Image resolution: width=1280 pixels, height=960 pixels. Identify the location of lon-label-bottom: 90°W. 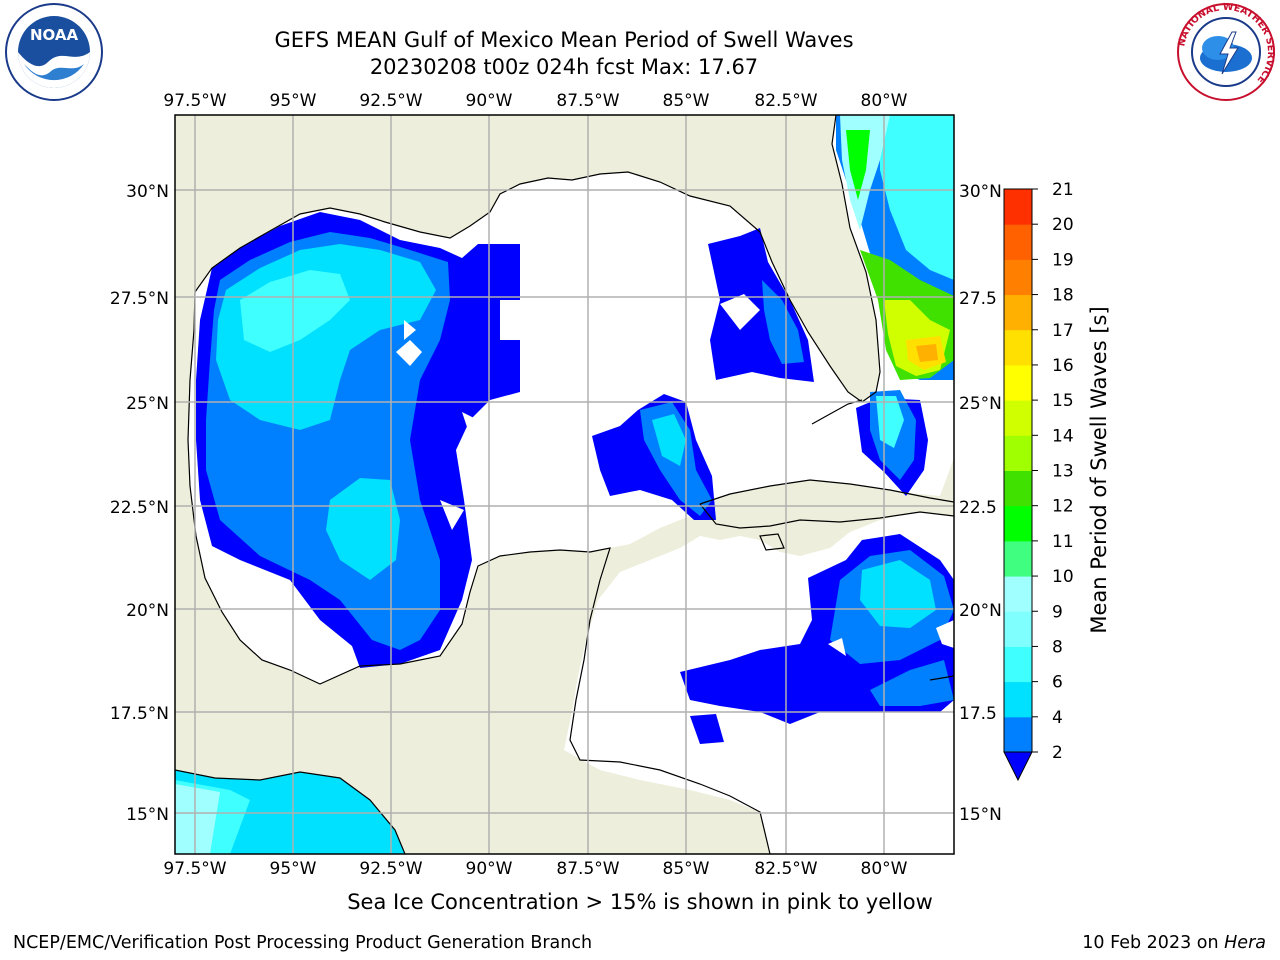
(489, 869).